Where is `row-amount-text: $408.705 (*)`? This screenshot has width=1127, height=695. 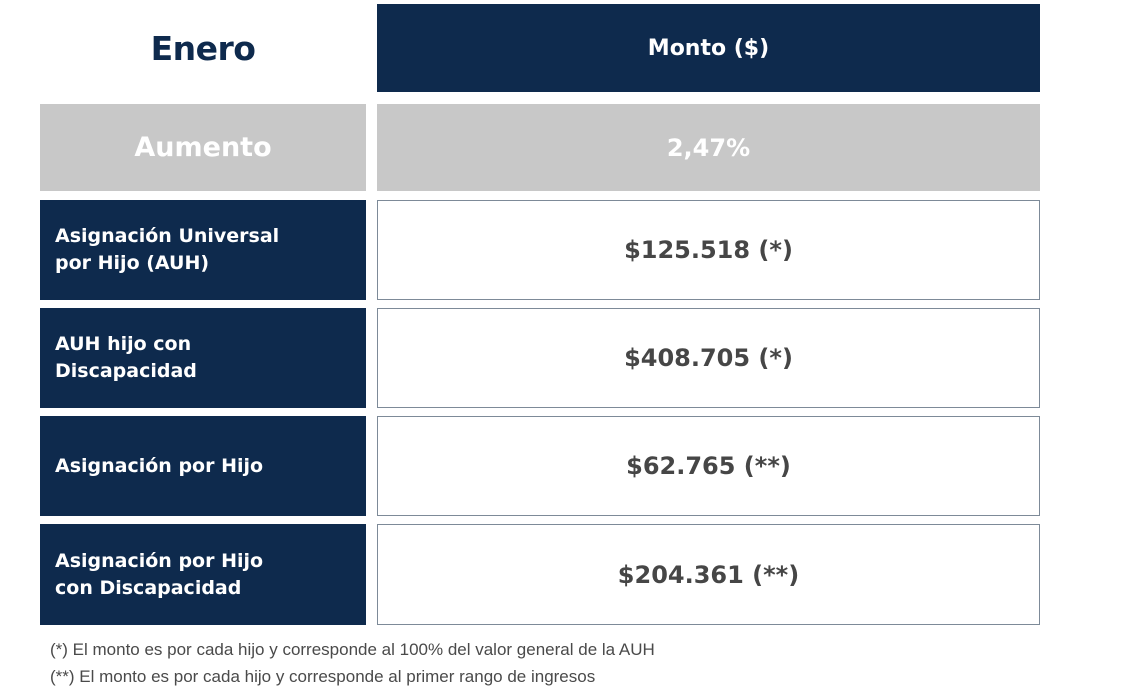
row-amount-text: $408.705 (*) is located at coordinates (708, 358).